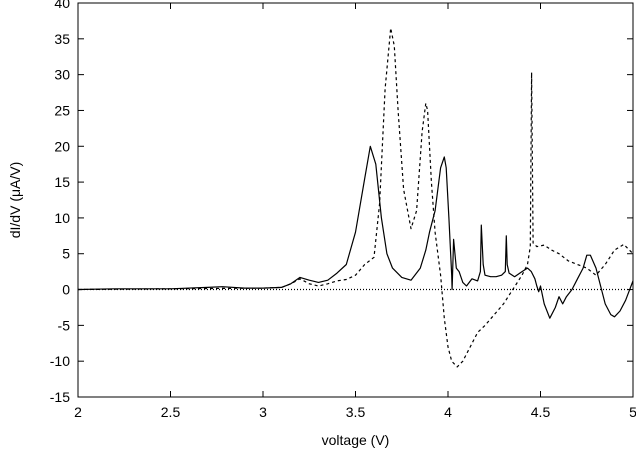  Describe the element at coordinates (171, 412) in the screenshot. I see `x-tick-label: 2.5` at that location.